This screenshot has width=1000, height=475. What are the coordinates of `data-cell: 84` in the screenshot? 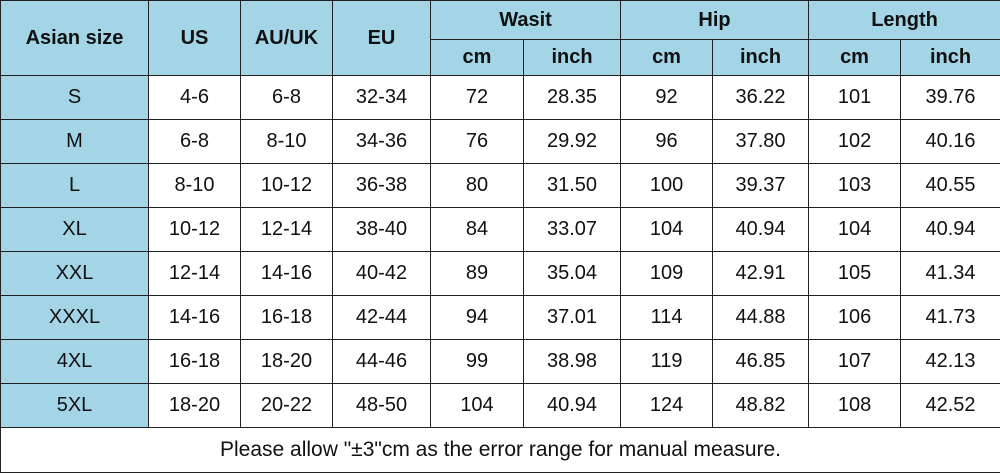 It's located at (477, 229).